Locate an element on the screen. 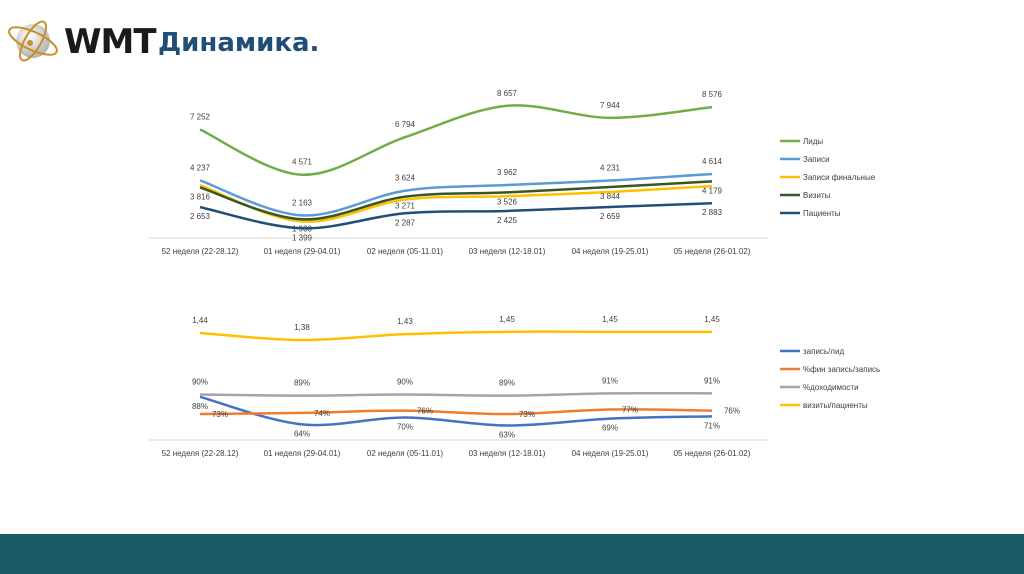  data-label: 2 659 is located at coordinates (610, 216).